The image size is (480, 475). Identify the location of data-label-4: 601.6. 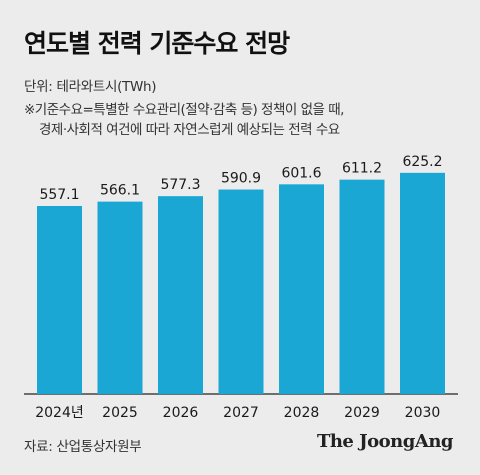
(301, 173).